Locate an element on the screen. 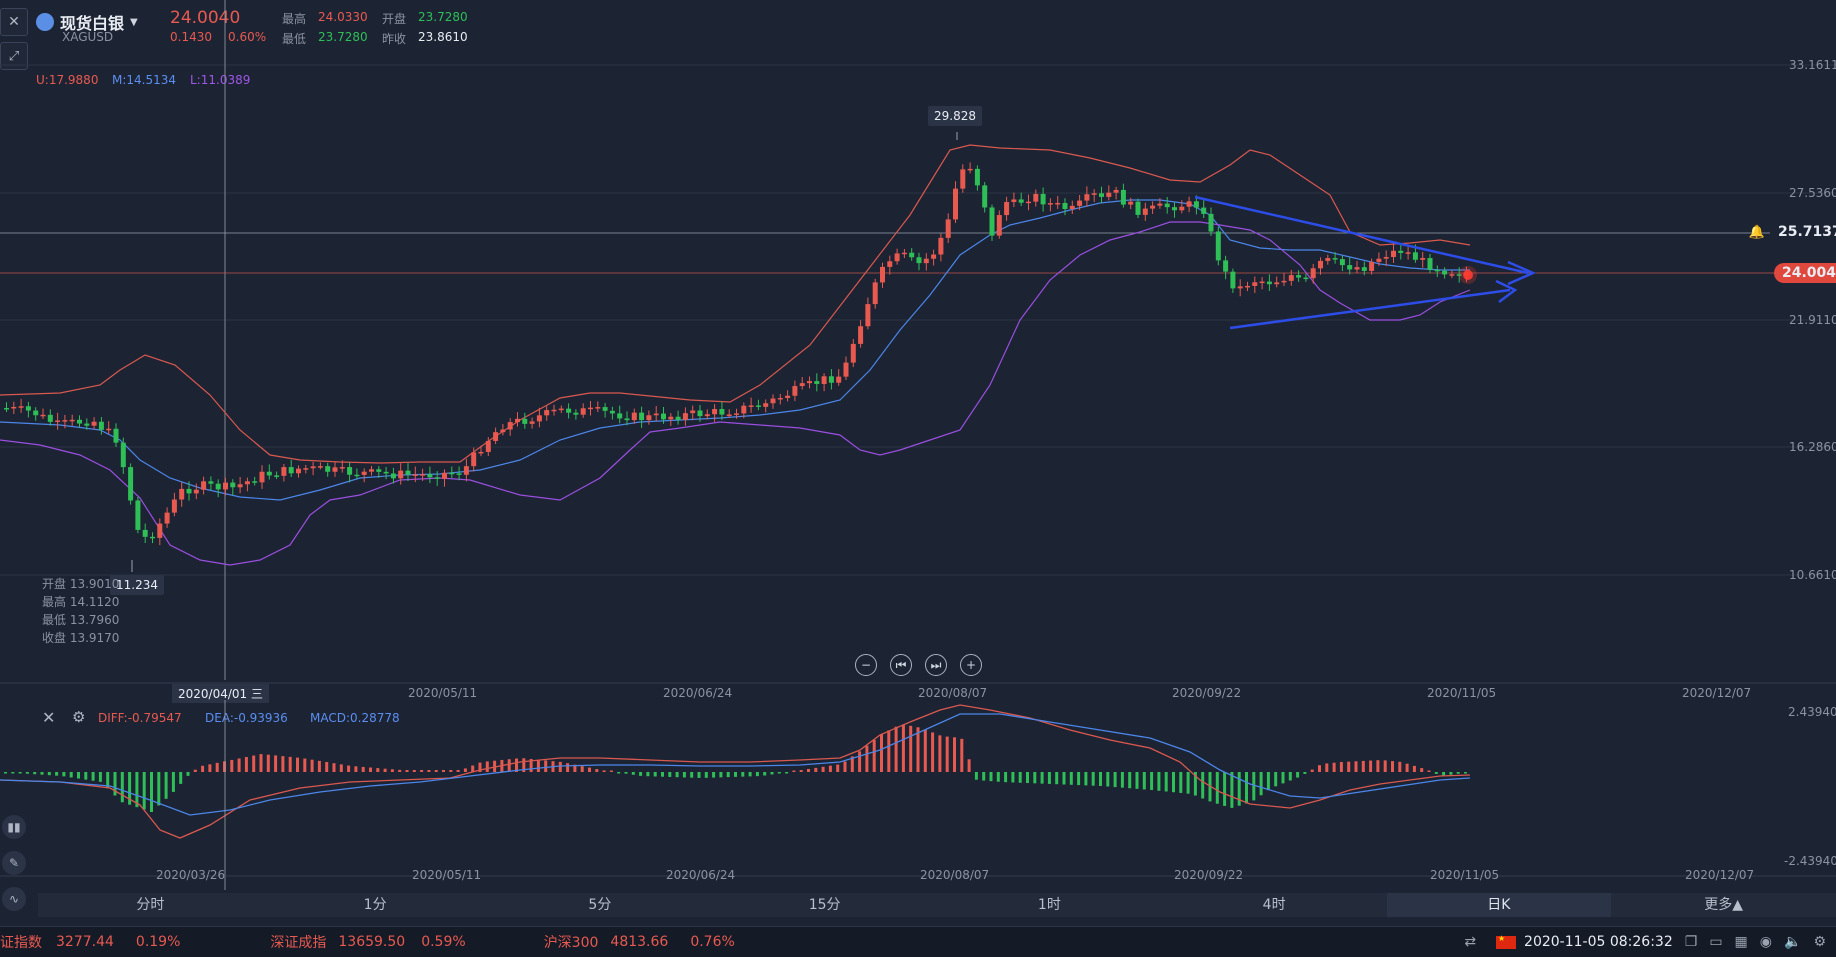 The width and height of the screenshot is (1836, 957). close-chart-button: ✕ is located at coordinates (14, 22).